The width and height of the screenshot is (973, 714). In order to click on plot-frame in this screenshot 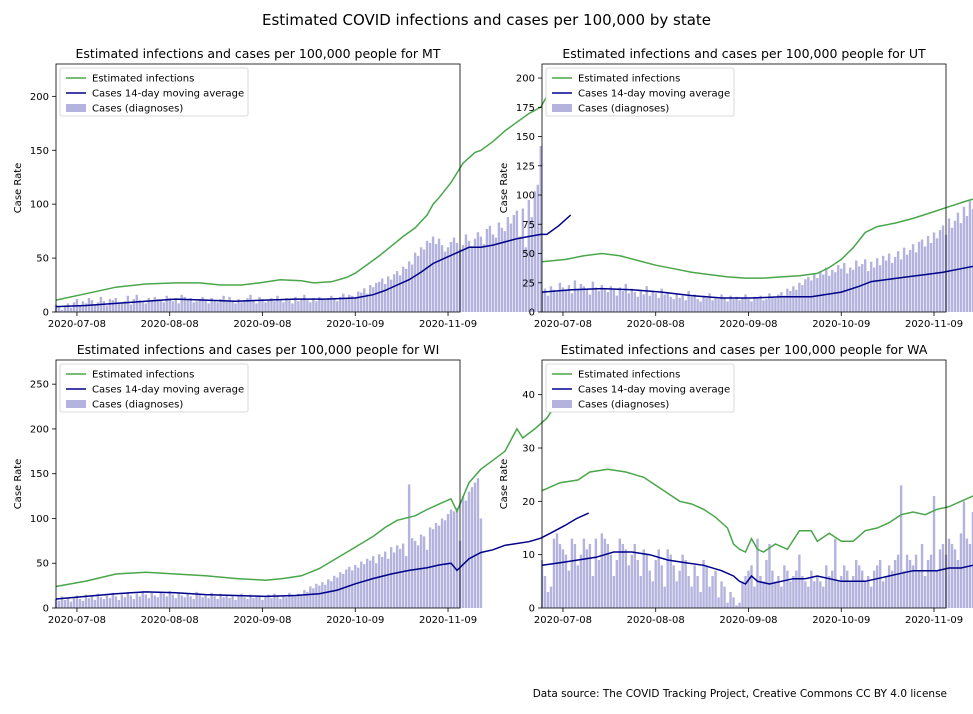, I will do `click(258, 188)`.